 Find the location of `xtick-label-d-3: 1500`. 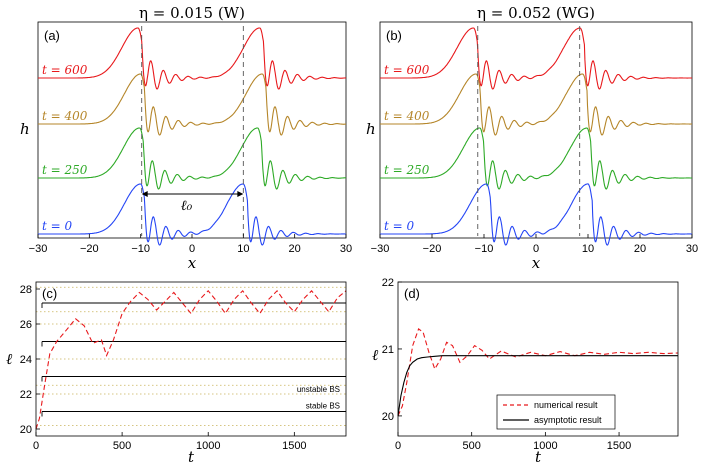

xtick-label-d-3: 1500 is located at coordinates (619, 446).